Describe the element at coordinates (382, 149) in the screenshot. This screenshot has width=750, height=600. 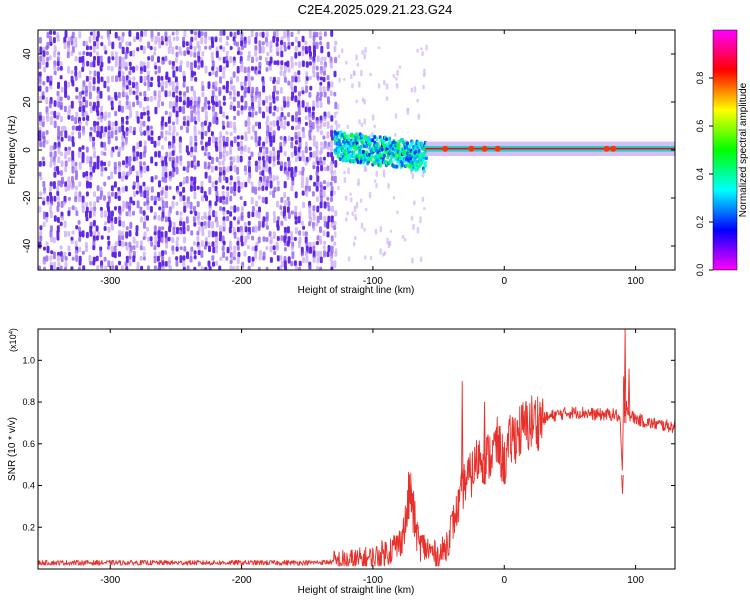
I see `heatmap-cell-onset` at that location.